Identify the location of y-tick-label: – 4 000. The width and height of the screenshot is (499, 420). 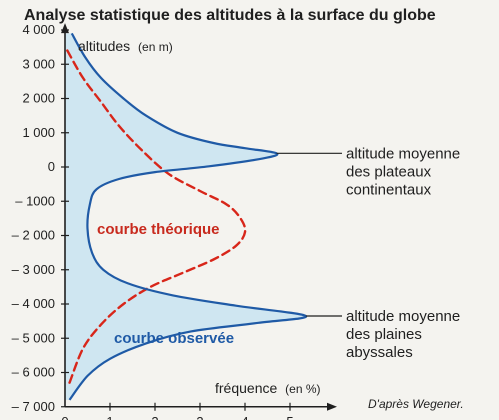
(33, 303).